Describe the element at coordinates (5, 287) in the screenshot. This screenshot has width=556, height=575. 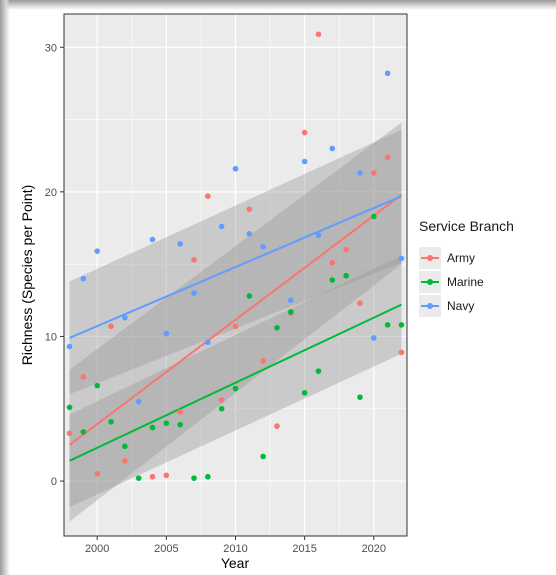
I see `window-shadow-left` at that location.